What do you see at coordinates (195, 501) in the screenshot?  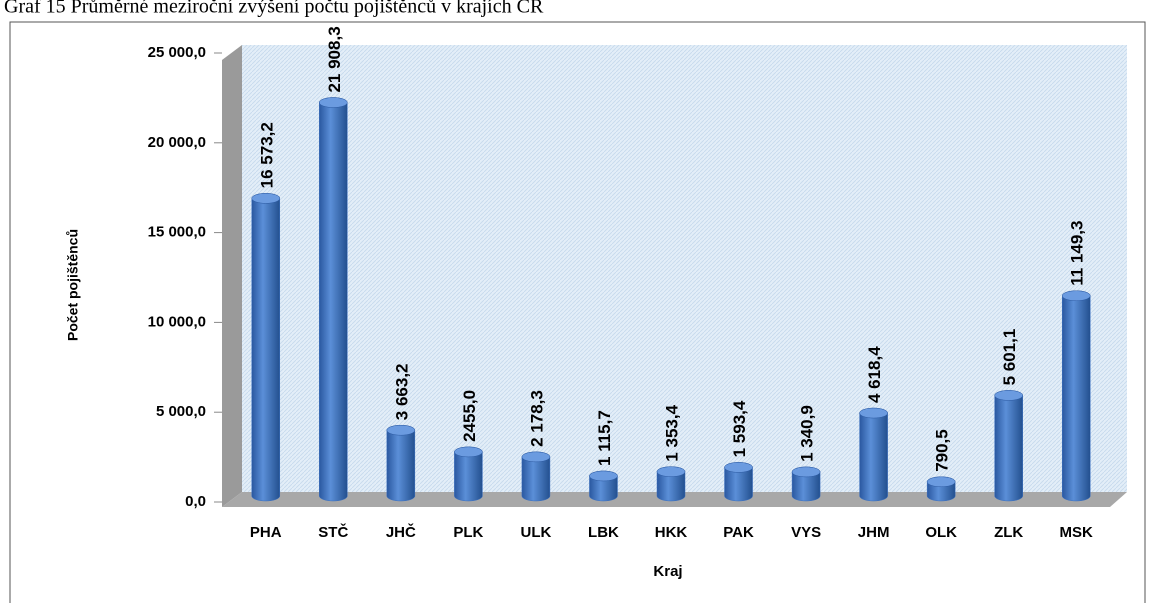 I see `y-tick-label: 0,0` at bounding box center [195, 501].